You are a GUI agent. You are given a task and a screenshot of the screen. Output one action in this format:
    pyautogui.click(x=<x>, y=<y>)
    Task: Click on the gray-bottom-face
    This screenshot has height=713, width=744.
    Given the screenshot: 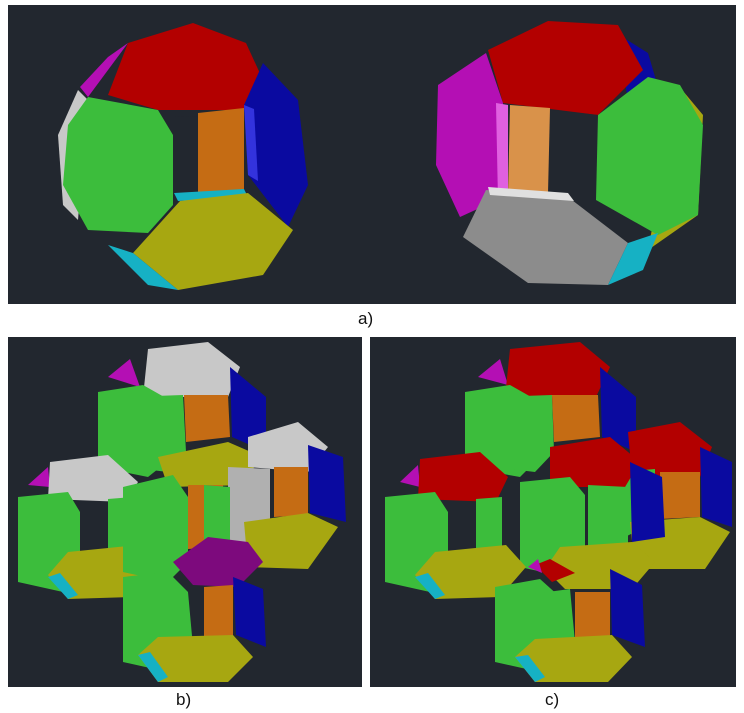 What is the action you would take?
    pyautogui.click(x=545, y=237)
    